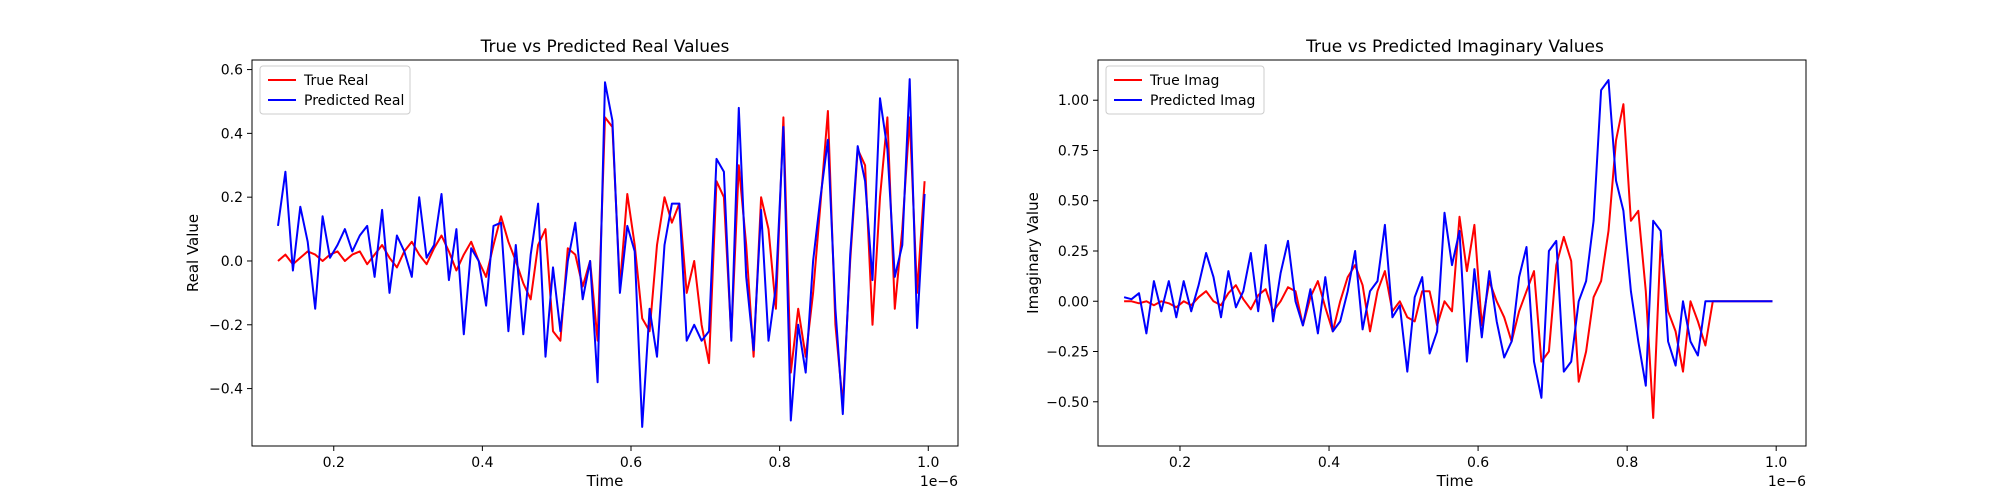 The image size is (2000, 500). I want to click on real-y-tick-label: 0.0, so click(232, 262).